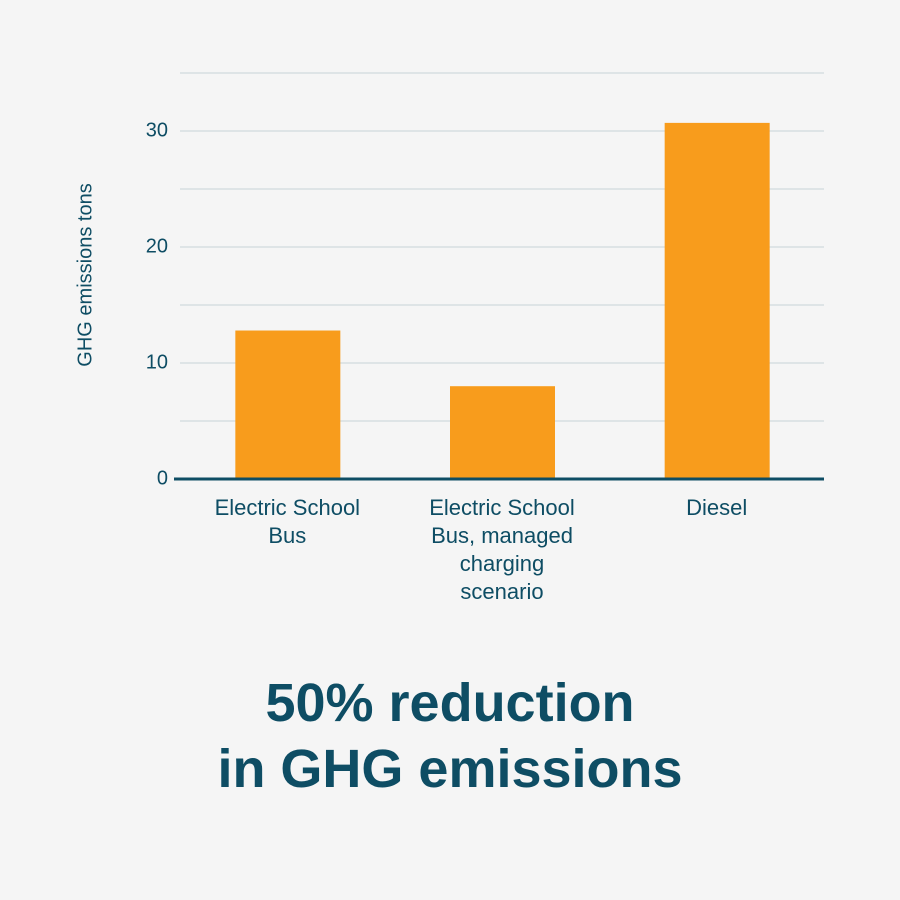 The width and height of the screenshot is (900, 900). Describe the element at coordinates (157, 246) in the screenshot. I see `y-tick-label: 20` at that location.